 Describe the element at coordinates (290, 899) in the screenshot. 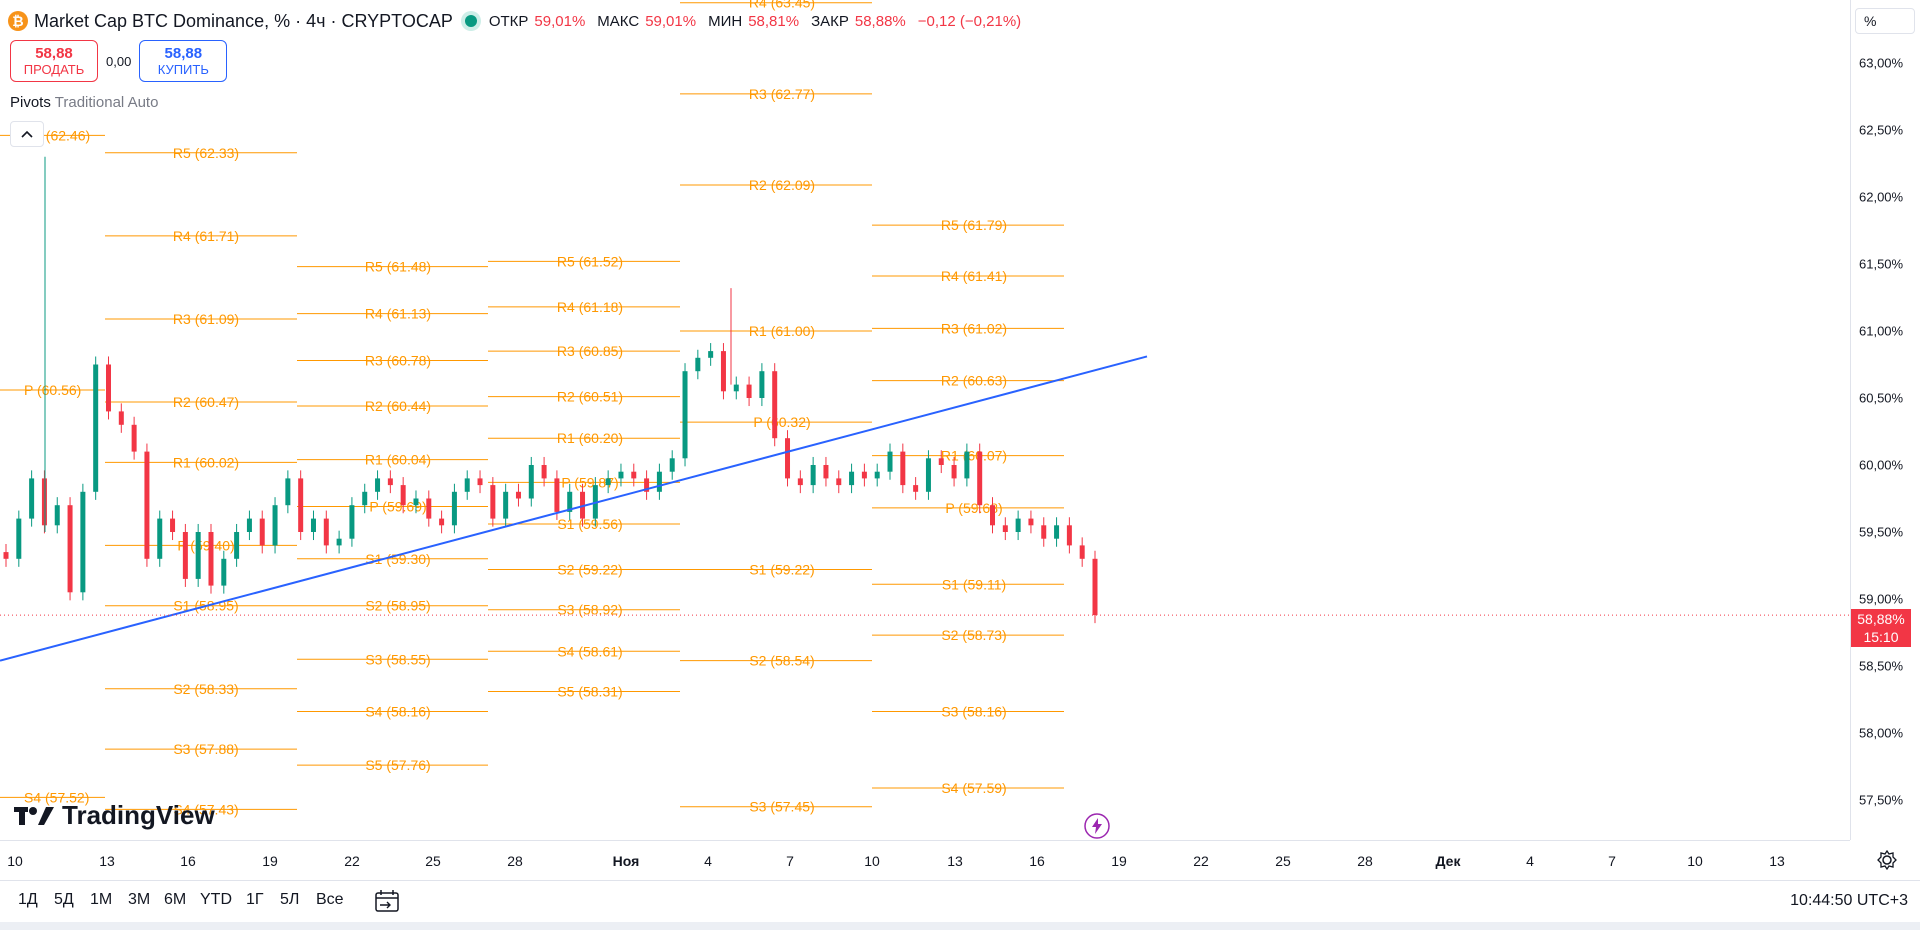

I see `period-button: 5Л` at that location.